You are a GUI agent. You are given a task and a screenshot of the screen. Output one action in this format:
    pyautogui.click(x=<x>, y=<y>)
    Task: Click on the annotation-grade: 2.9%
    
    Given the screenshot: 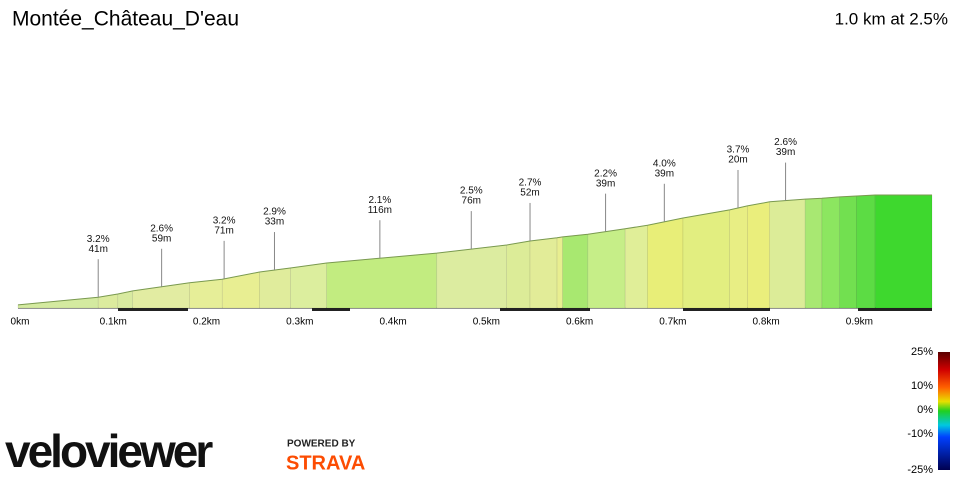 What is the action you would take?
    pyautogui.click(x=274, y=212)
    